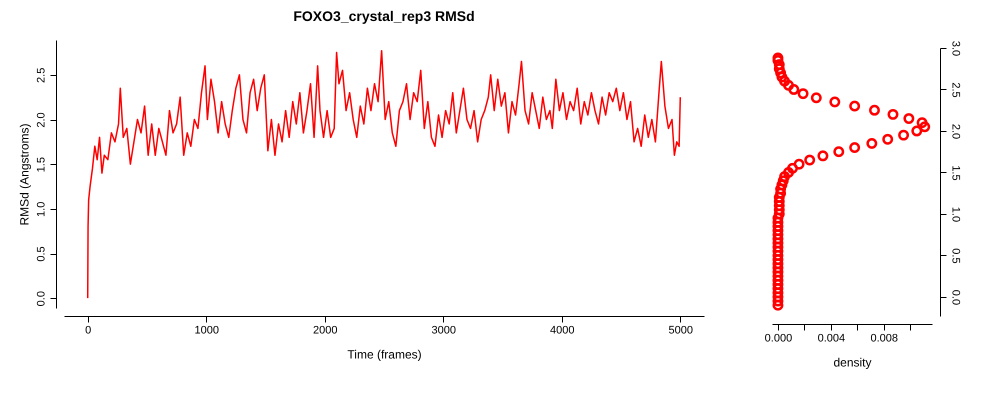 The height and width of the screenshot is (400, 1000). What do you see at coordinates (956, 48) in the screenshot?
I see `y-tick-label: 3.0` at bounding box center [956, 48].